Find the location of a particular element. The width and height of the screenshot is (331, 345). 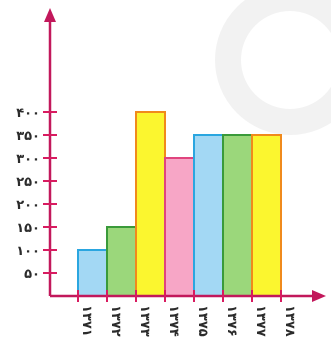

x-tick-label-1: ۱۳۷۱ is located at coordinates (86, 321).